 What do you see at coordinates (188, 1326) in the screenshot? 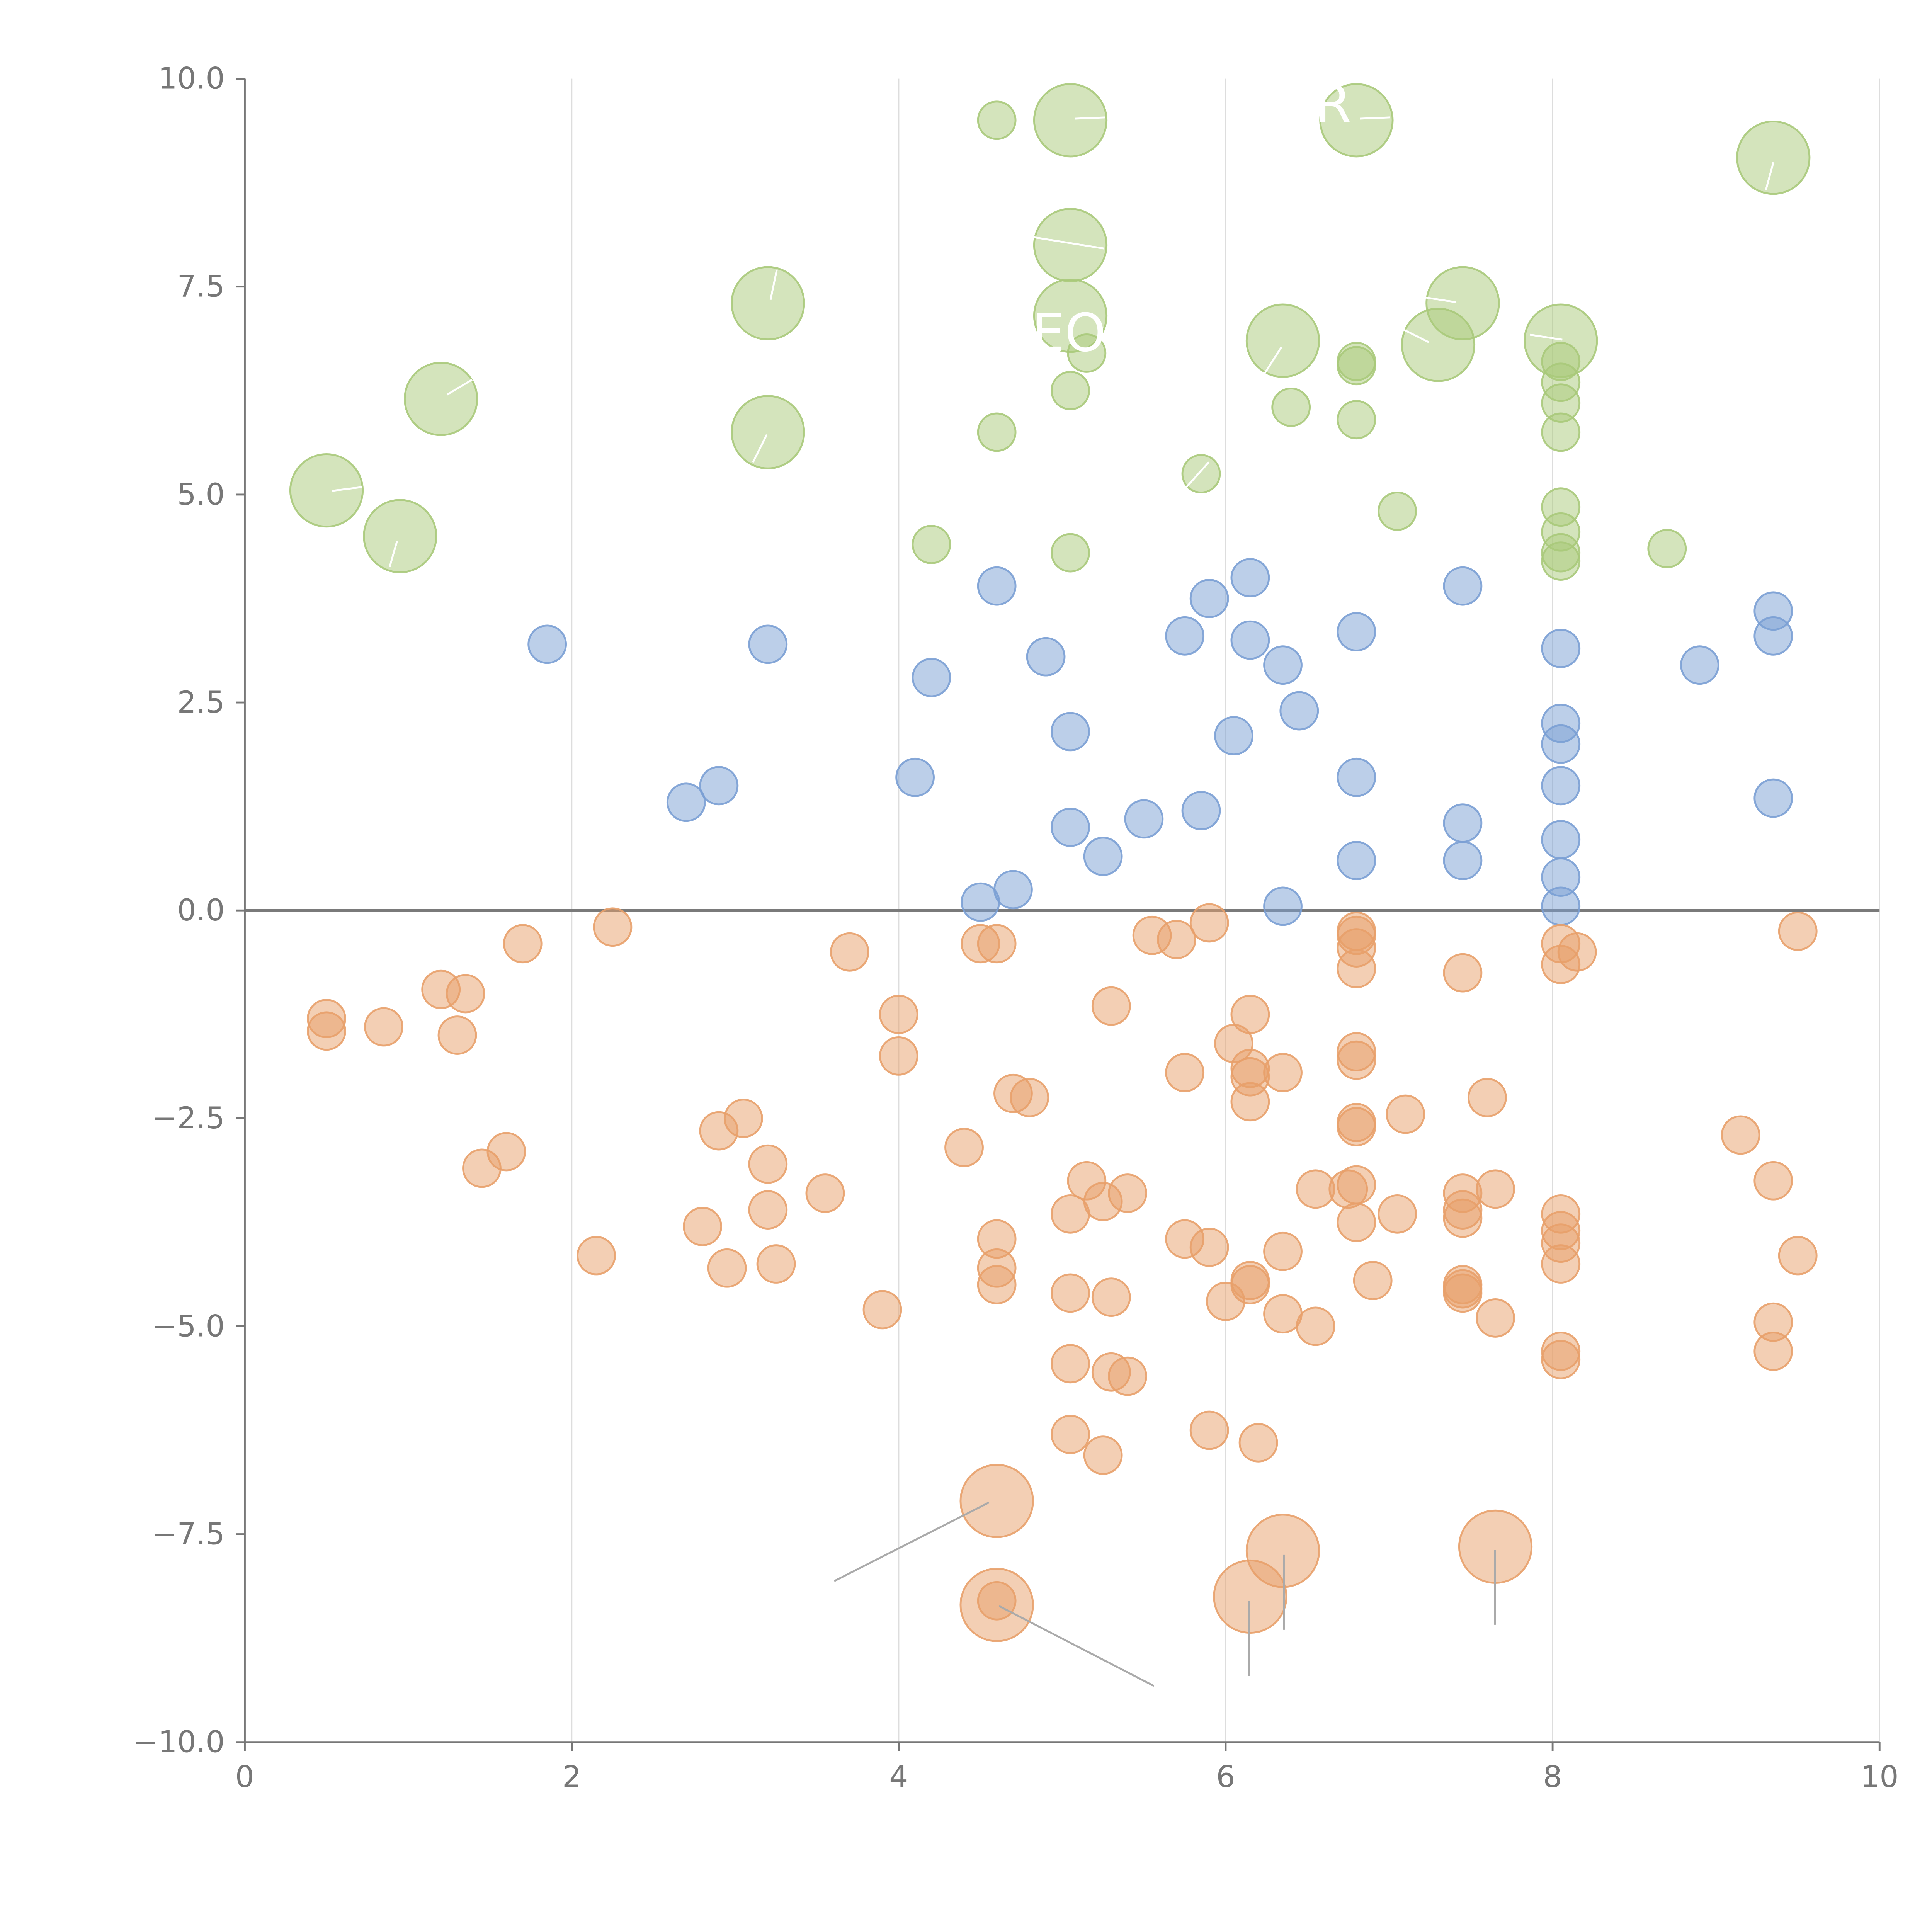
I see `y-tick-label: −5.0` at bounding box center [188, 1326].